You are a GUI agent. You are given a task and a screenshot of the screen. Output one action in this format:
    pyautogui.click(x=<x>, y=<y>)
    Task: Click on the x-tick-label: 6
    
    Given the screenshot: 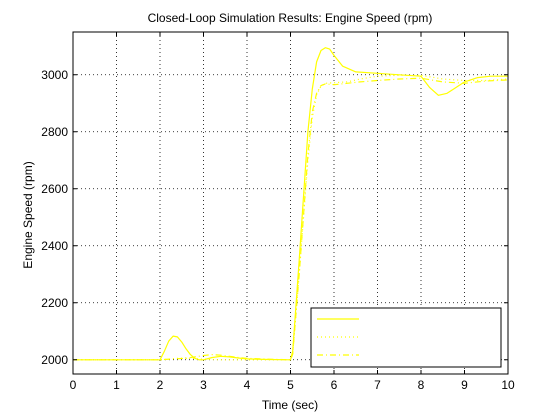 What is the action you would take?
    pyautogui.click(x=334, y=385)
    